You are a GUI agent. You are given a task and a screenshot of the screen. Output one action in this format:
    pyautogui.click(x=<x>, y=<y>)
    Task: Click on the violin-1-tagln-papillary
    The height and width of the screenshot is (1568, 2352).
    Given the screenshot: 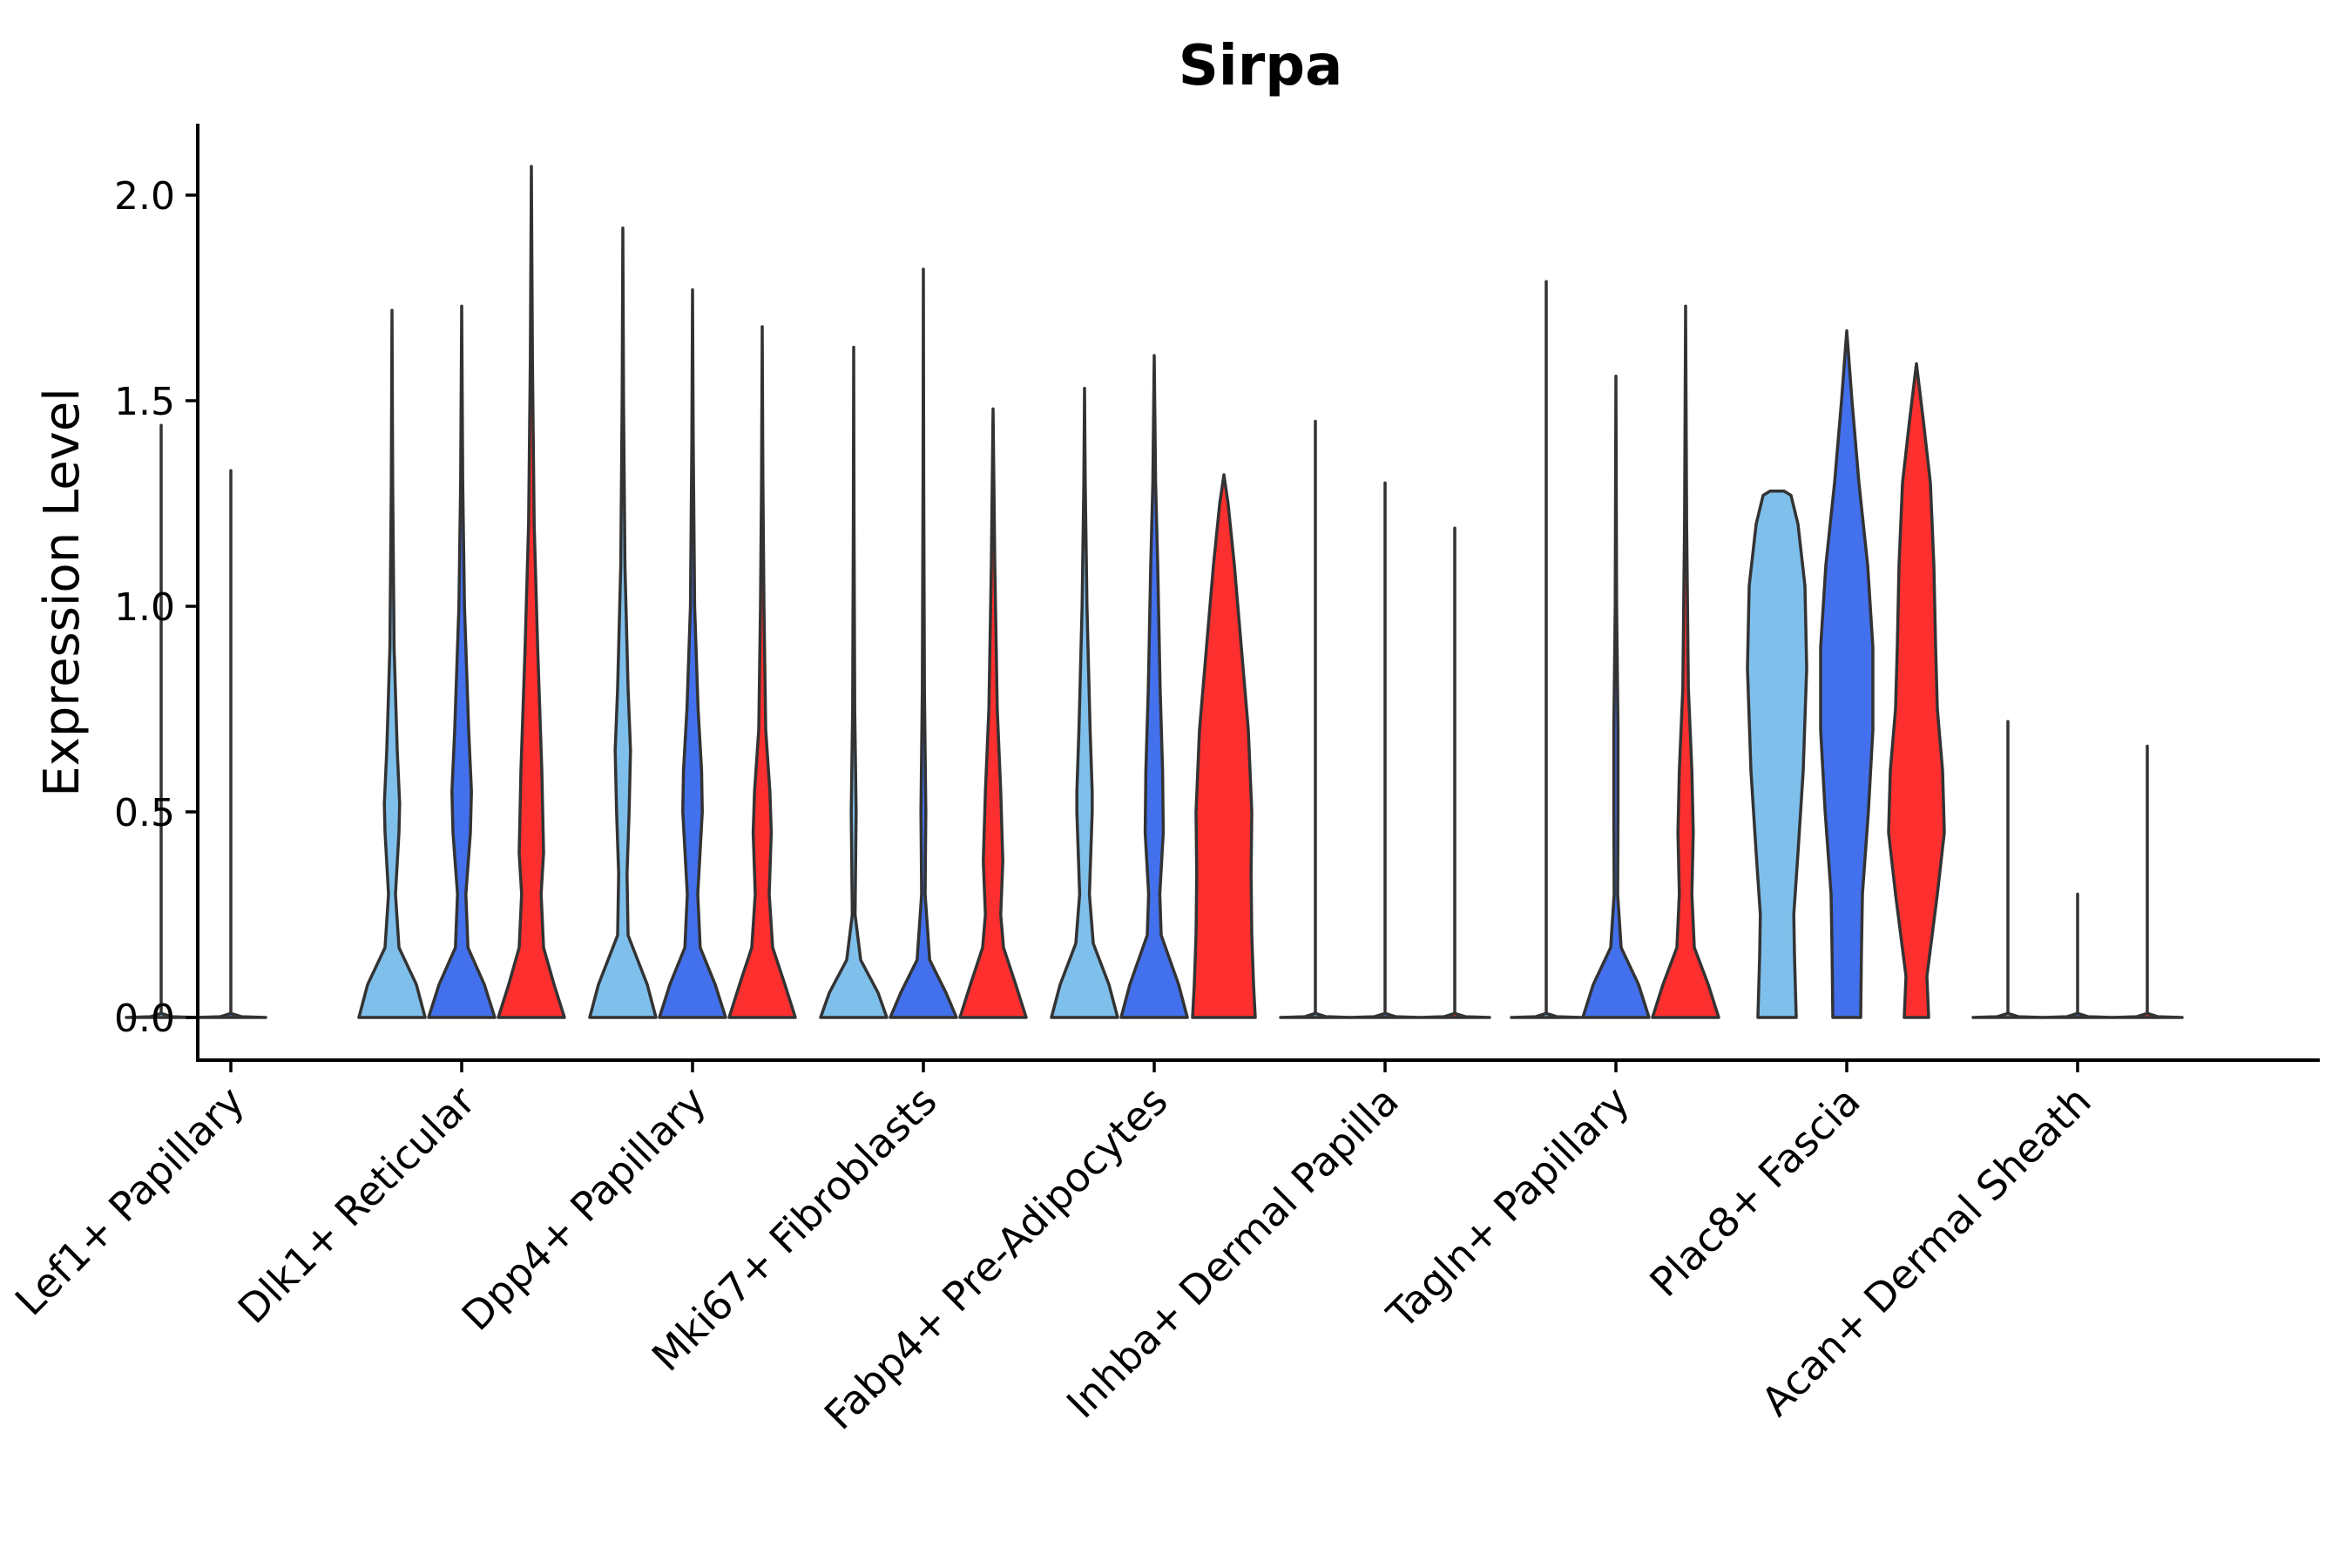 What is the action you would take?
    pyautogui.click(x=1546, y=649)
    